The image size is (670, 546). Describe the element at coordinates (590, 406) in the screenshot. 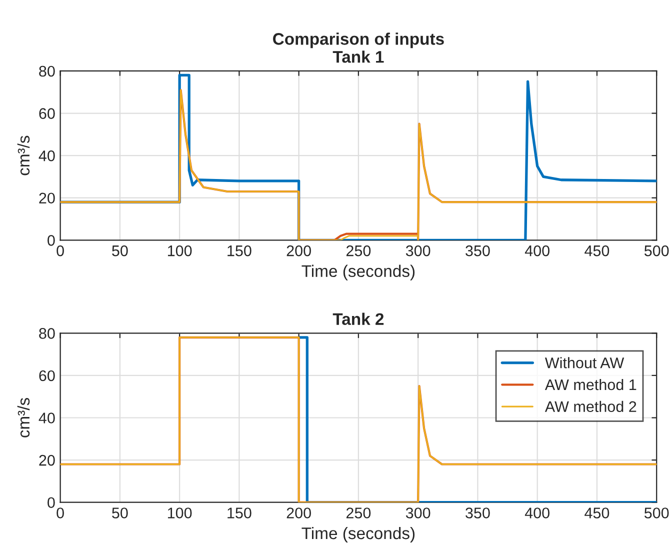

I see `legend-label: AW method 2` at that location.